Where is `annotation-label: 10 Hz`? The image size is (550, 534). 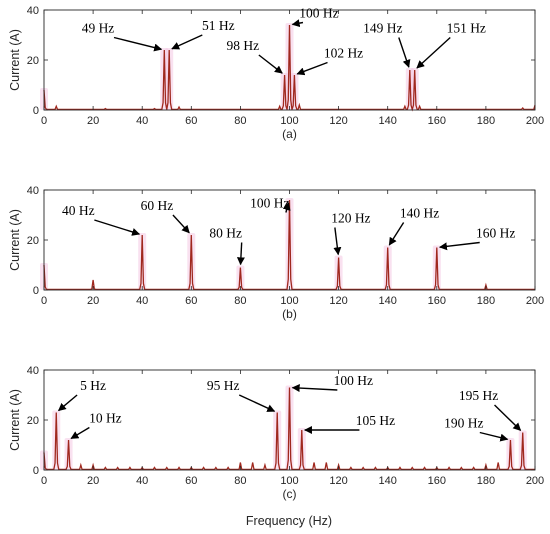
annotation-label: 10 Hz is located at coordinates (105, 418).